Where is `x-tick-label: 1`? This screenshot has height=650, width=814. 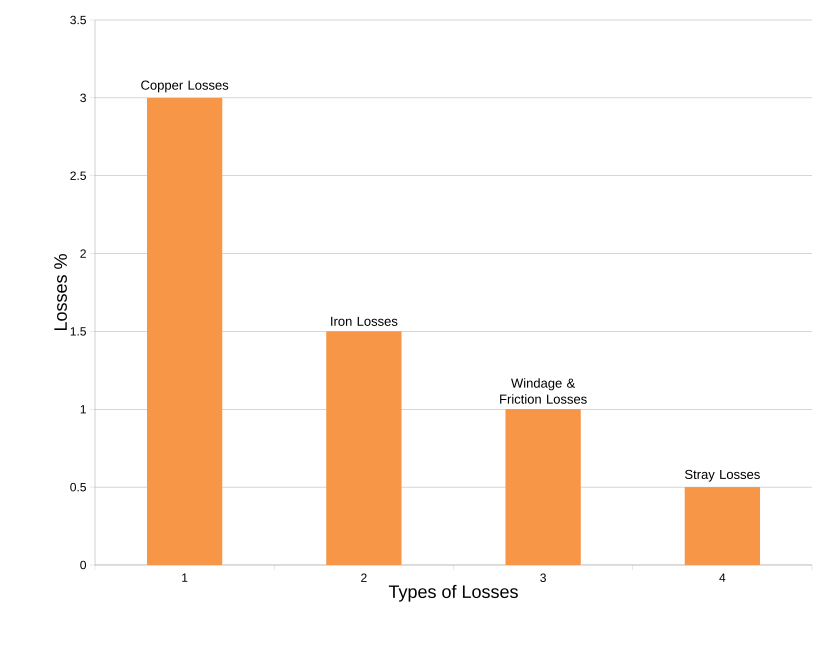
x-tick-label: 1 is located at coordinates (185, 578).